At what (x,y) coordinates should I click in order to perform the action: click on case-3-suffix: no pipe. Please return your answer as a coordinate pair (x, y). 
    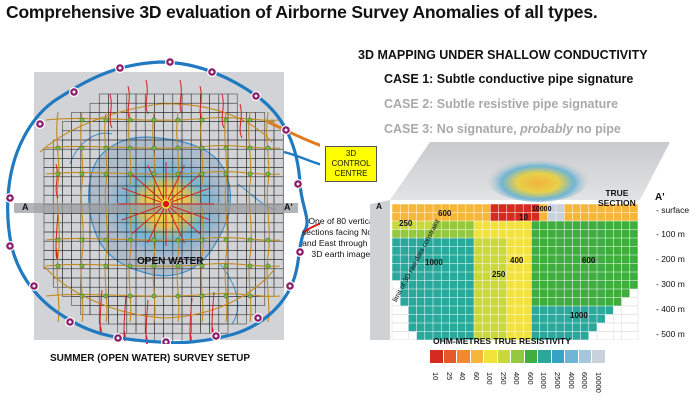
    Looking at the image, I should click on (596, 129).